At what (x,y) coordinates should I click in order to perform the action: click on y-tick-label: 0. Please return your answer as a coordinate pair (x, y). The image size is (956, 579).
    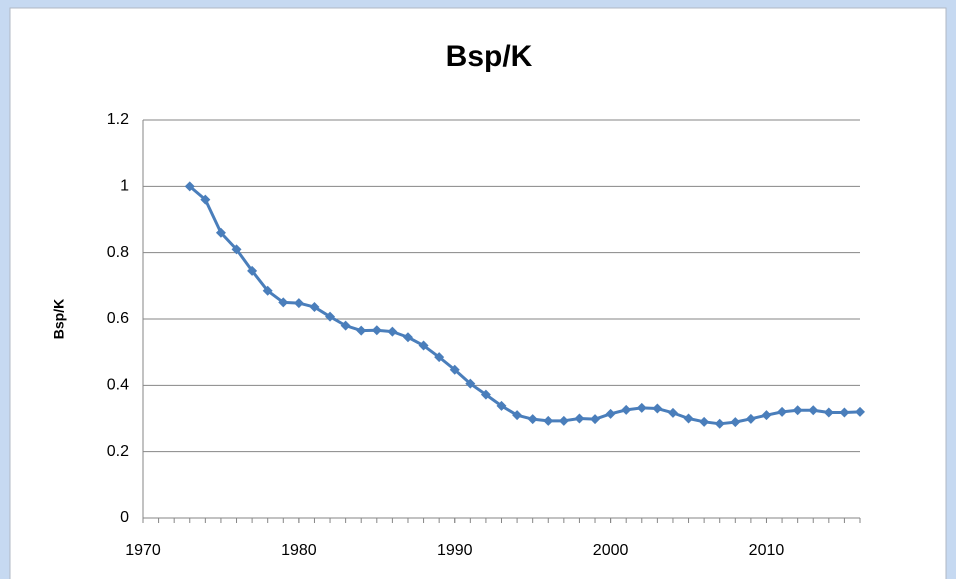
    Looking at the image, I should click on (124, 517).